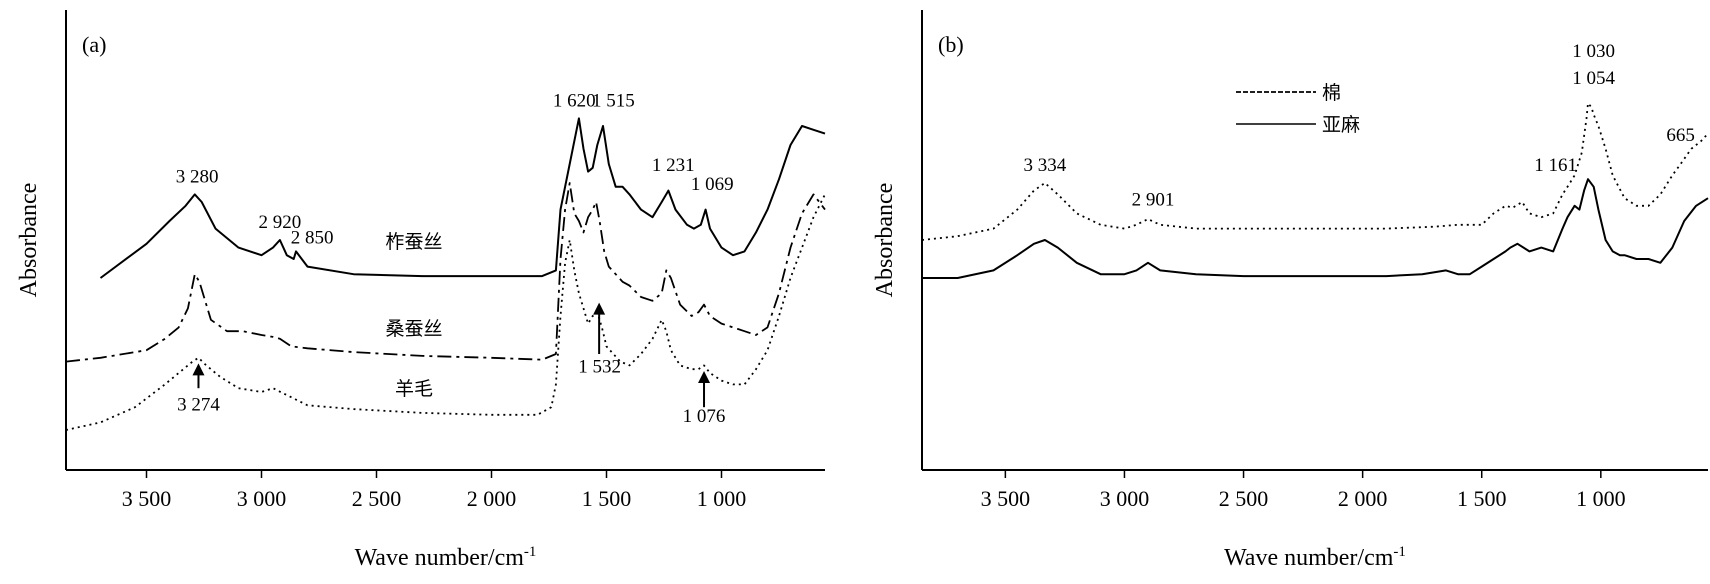  I want to click on legend: 棉亚麻, so click(1298, 109).